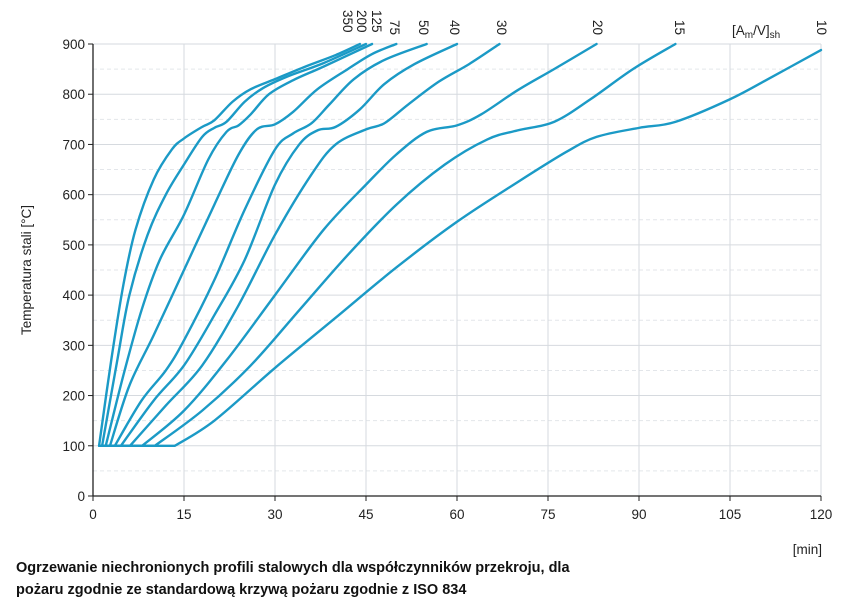  What do you see at coordinates (93, 514) in the screenshot?
I see `x-tick-label: 0` at bounding box center [93, 514].